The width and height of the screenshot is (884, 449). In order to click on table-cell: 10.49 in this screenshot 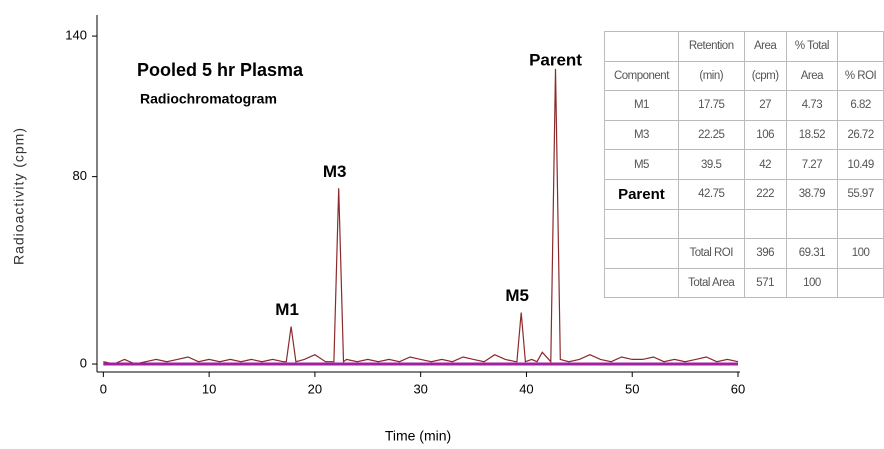, I will do `click(860, 164)`.